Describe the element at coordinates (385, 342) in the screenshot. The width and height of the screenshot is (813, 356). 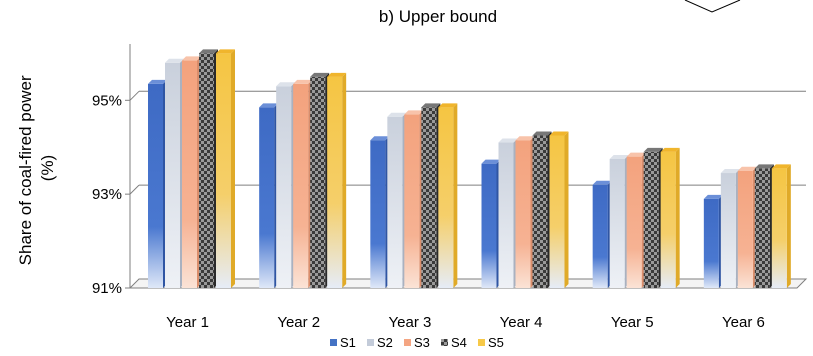
I see `legend-label: S2` at that location.